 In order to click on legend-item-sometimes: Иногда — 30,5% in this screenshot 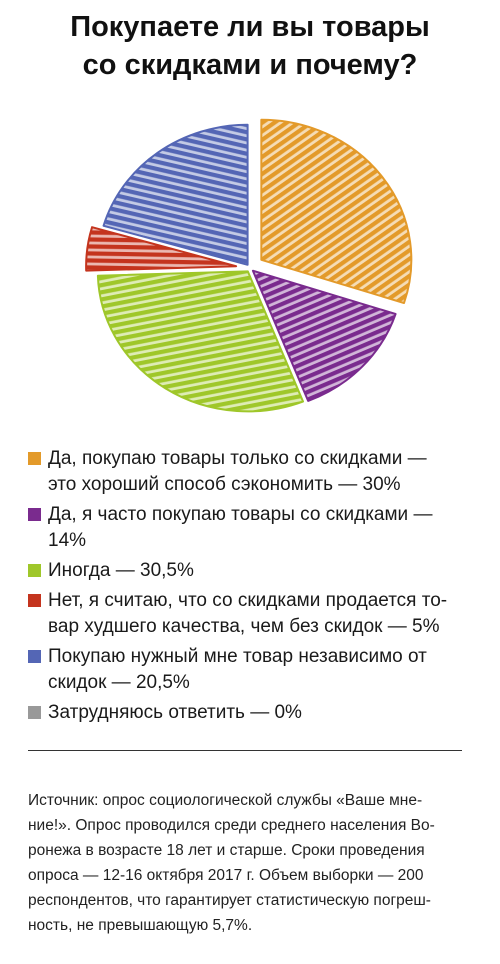, I will do `click(253, 571)`.